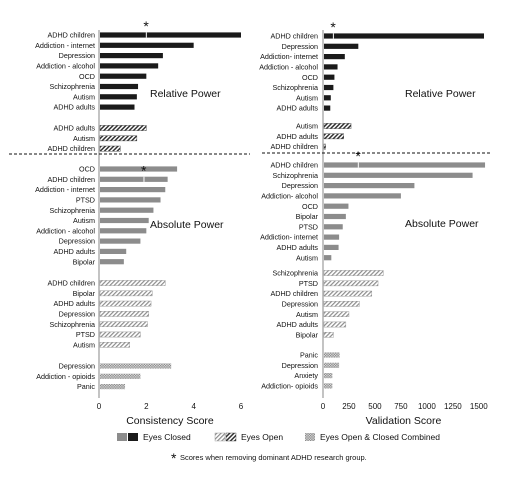 The height and width of the screenshot is (480, 516). Describe the element at coordinates (193, 406) in the screenshot. I see `x-tick-label: 4` at that location.